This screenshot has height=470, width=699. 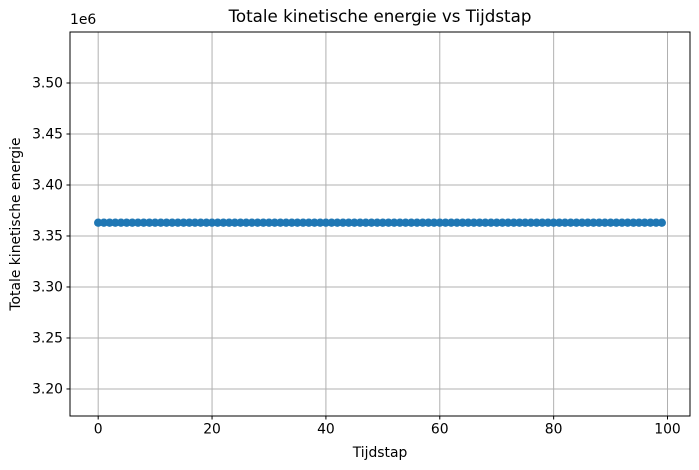 I want to click on x-tick-label: 60, so click(x=440, y=430).